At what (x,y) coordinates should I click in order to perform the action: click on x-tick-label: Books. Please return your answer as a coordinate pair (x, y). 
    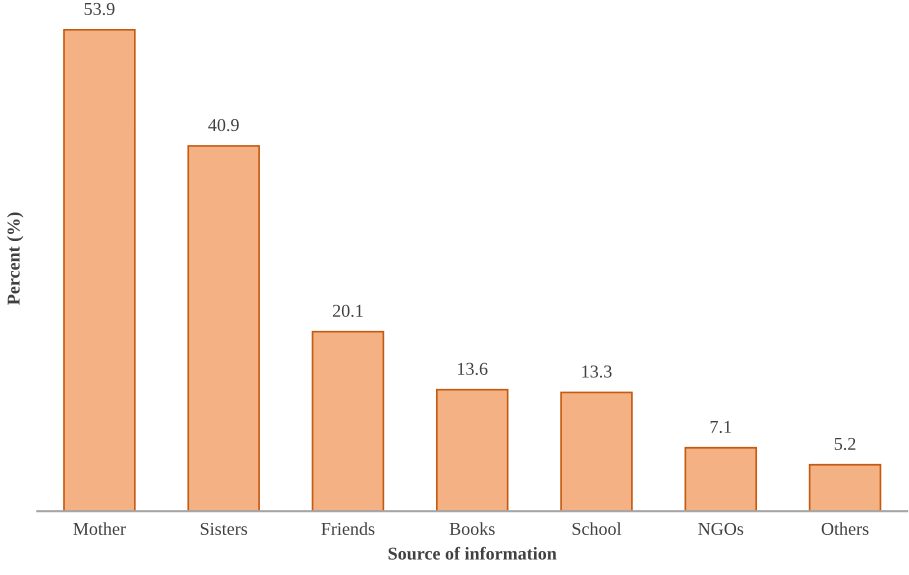
    Looking at the image, I should click on (472, 528).